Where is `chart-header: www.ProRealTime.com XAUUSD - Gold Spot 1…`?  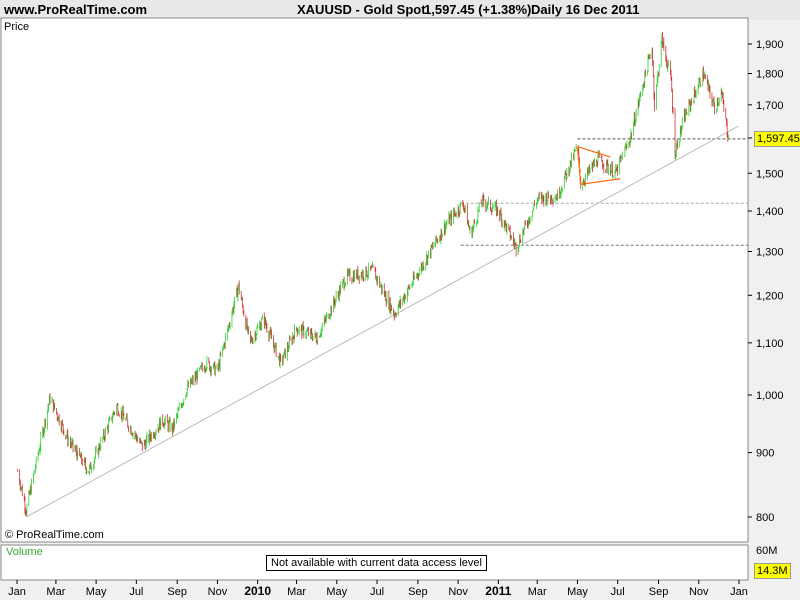
chart-header: www.ProRealTime.com XAUUSD - Gold Spot 1… is located at coordinates (400, 10).